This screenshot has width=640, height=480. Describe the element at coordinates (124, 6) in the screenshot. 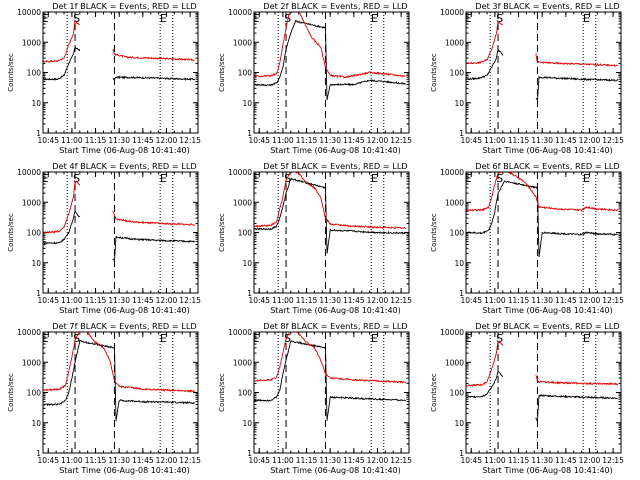

I see `panel-title: Det 1f BLACK = Events, RED = LLD` at that location.